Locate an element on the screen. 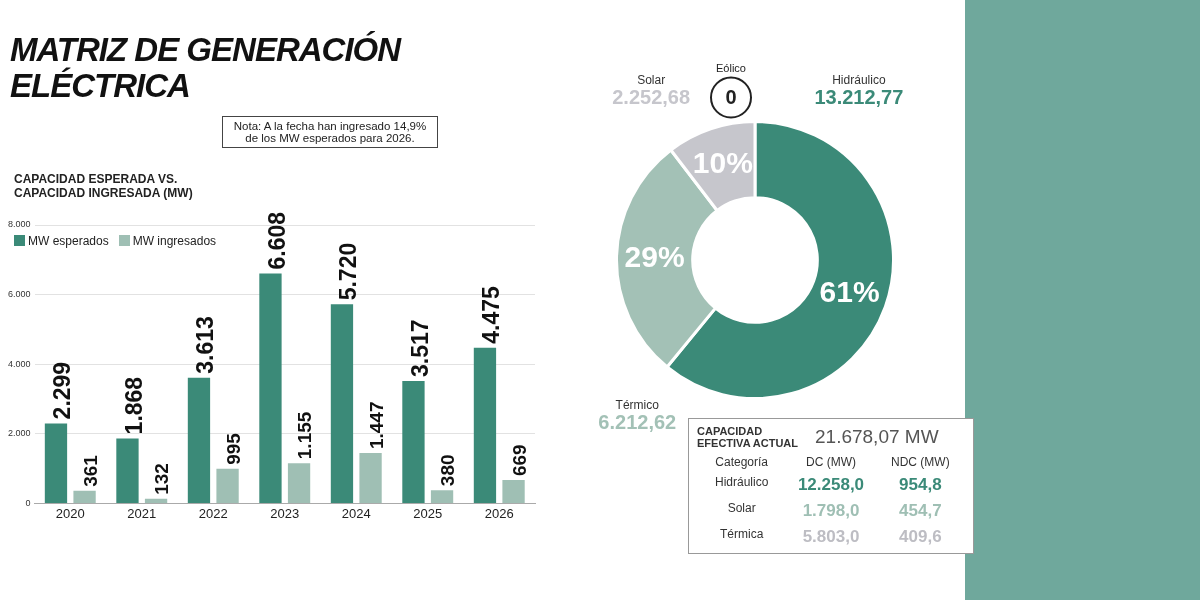  x-tick-label: 2025 is located at coordinates (428, 513).